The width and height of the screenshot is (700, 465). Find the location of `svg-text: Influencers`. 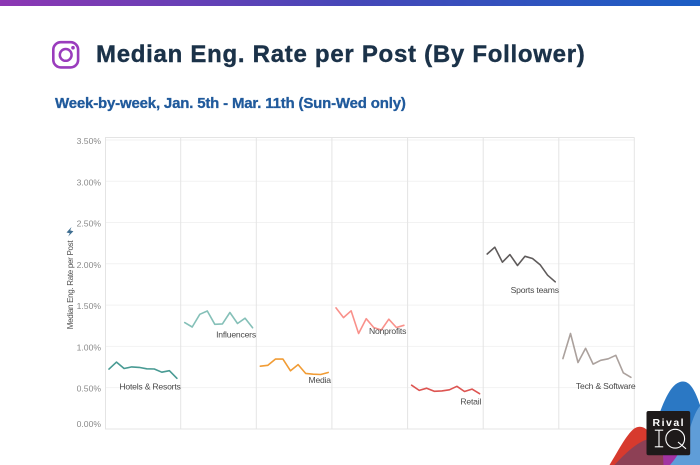

svg-text: Influencers is located at coordinates (236, 335).